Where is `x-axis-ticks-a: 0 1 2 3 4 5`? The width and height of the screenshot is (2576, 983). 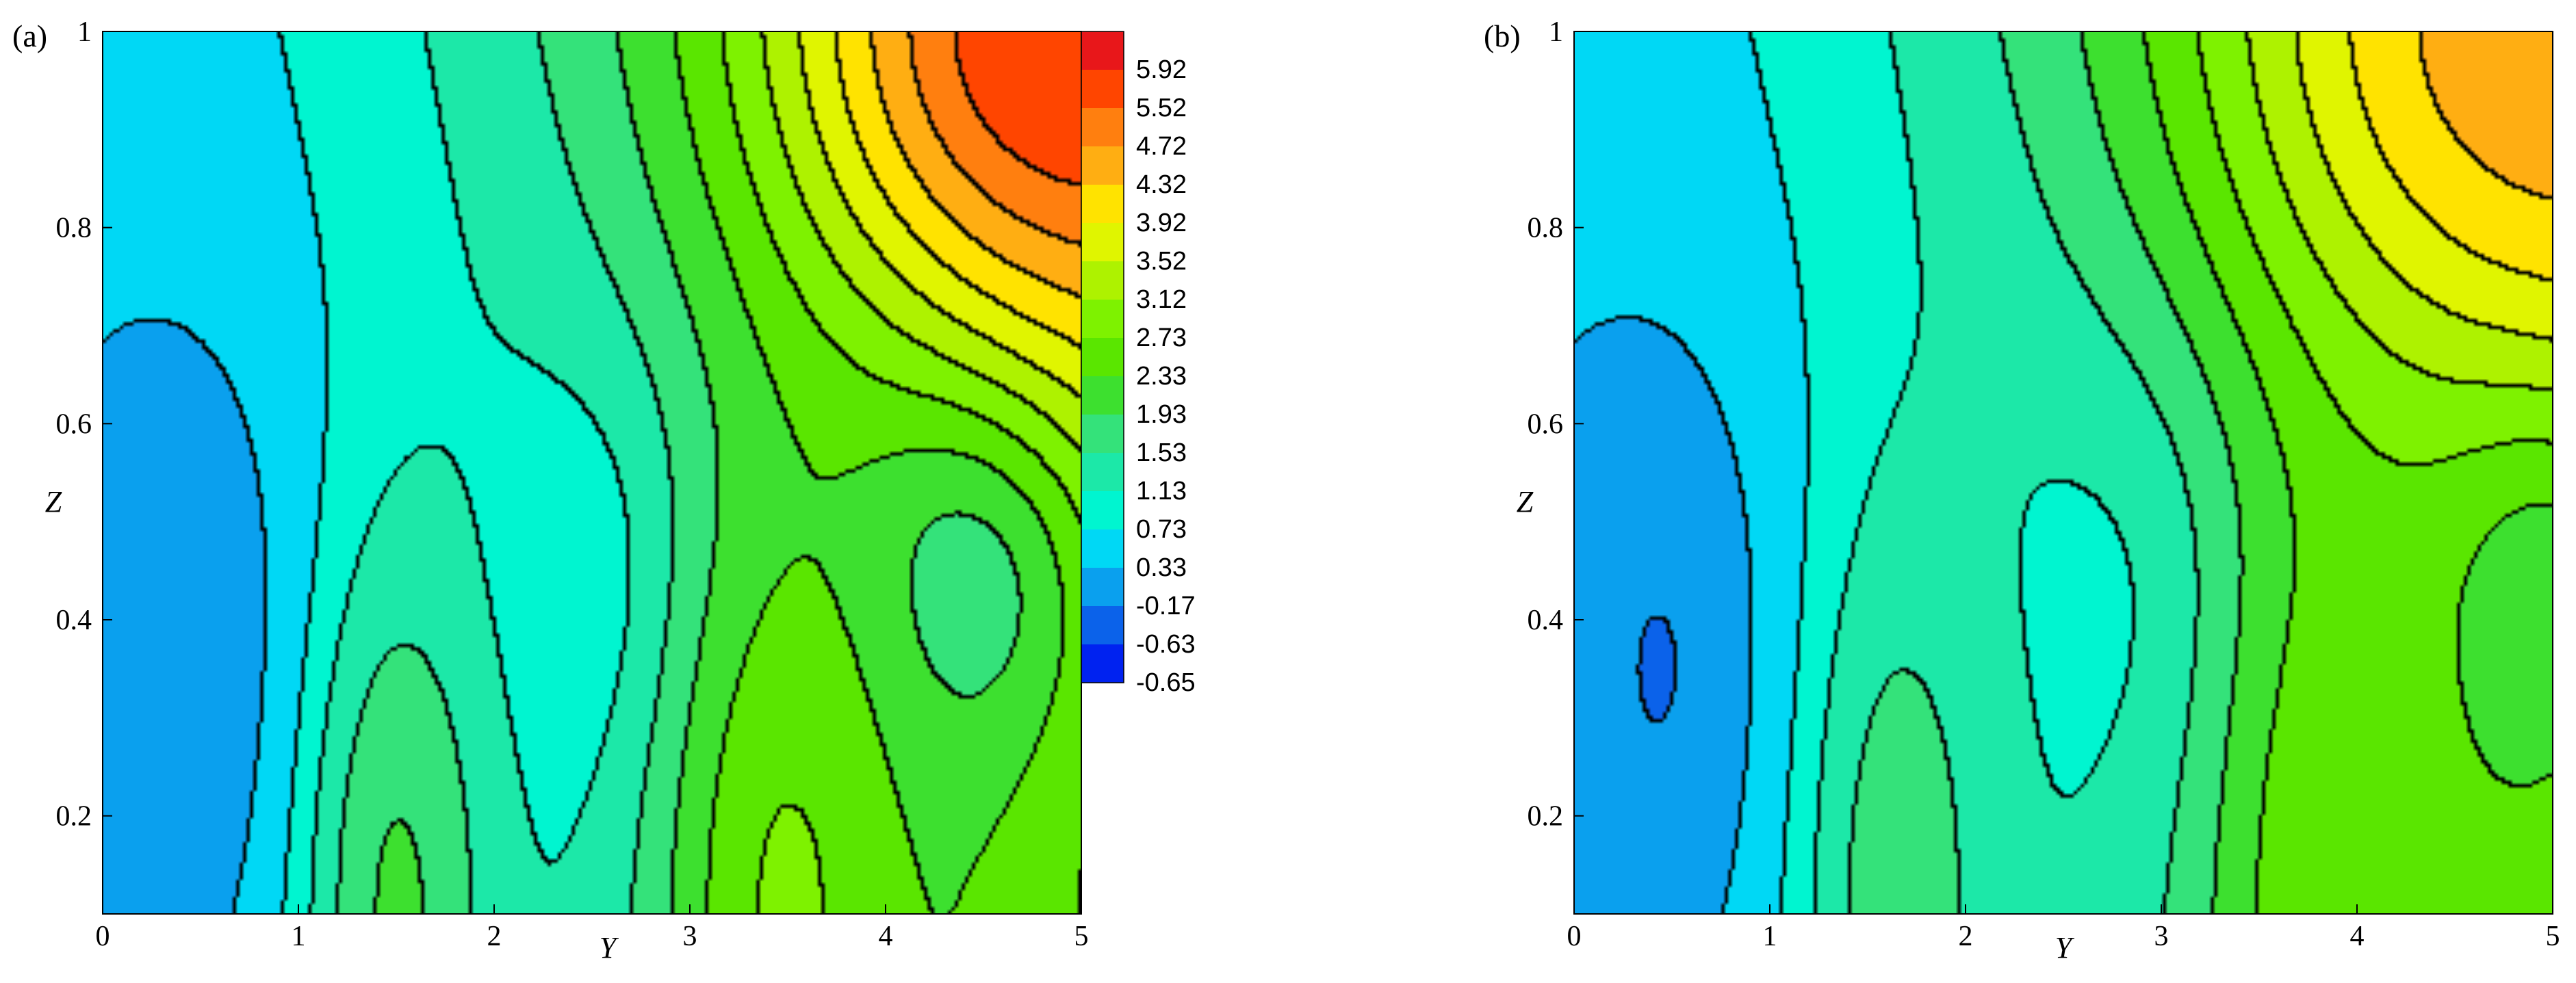
x-axis-ticks-a: 0 1 2 3 4 5 is located at coordinates (592, 928).